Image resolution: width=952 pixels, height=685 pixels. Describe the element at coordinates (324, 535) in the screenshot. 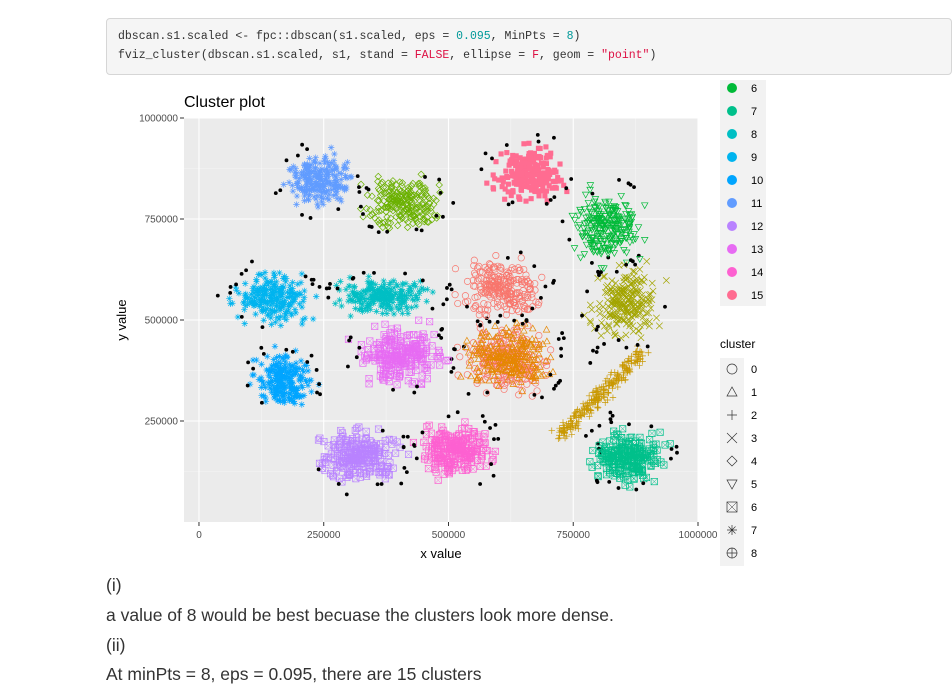

I see `x-tick-label: 250000` at that location.